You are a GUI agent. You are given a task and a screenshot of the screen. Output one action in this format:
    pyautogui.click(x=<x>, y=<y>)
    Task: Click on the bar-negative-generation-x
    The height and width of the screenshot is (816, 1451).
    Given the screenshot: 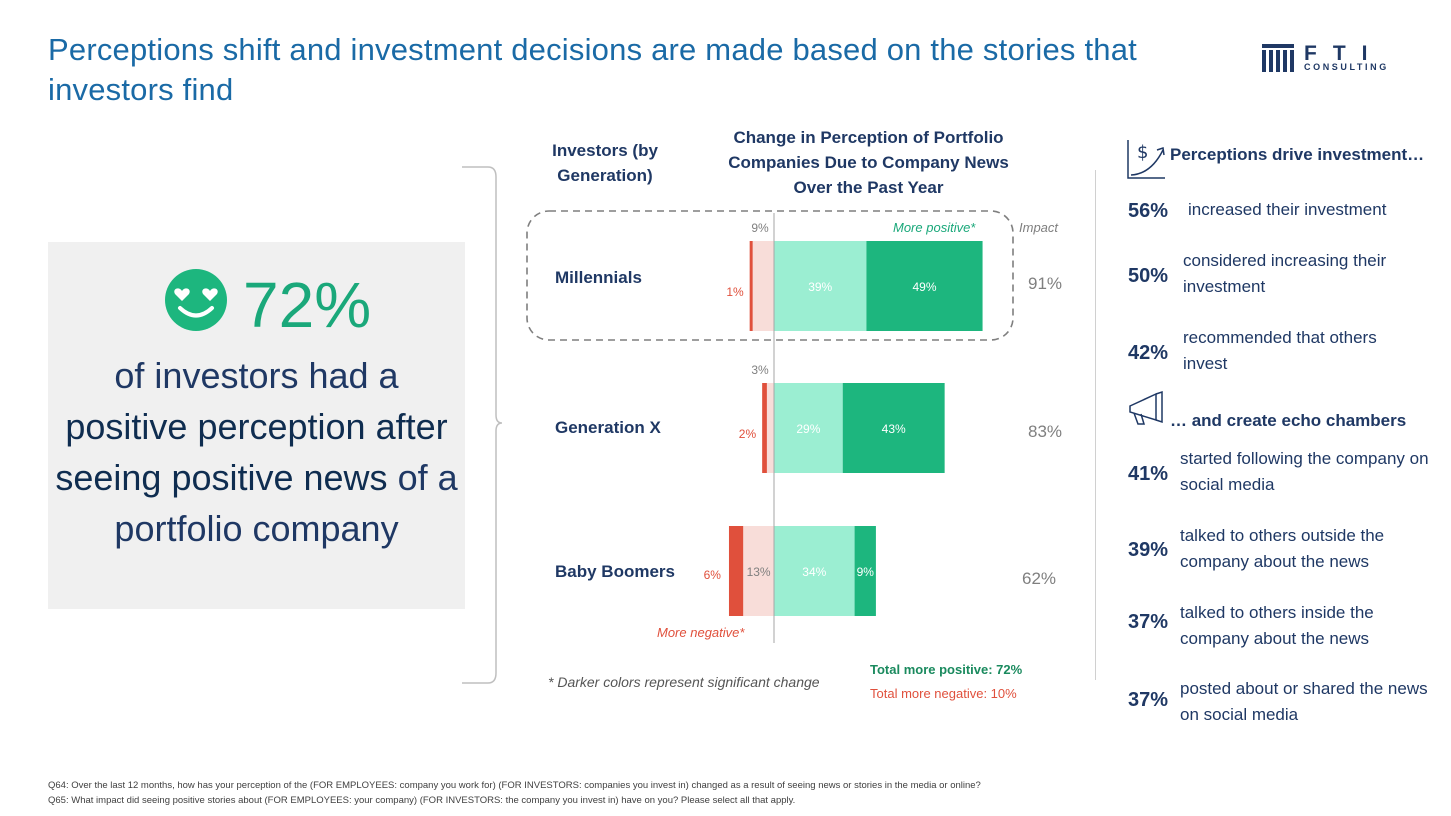 What is the action you would take?
    pyautogui.click(x=770, y=428)
    